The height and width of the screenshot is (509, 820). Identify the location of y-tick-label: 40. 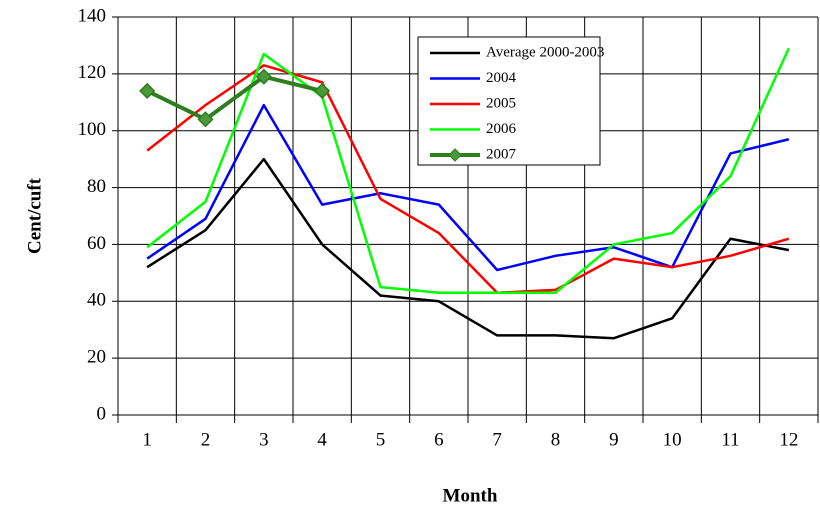
(96, 300).